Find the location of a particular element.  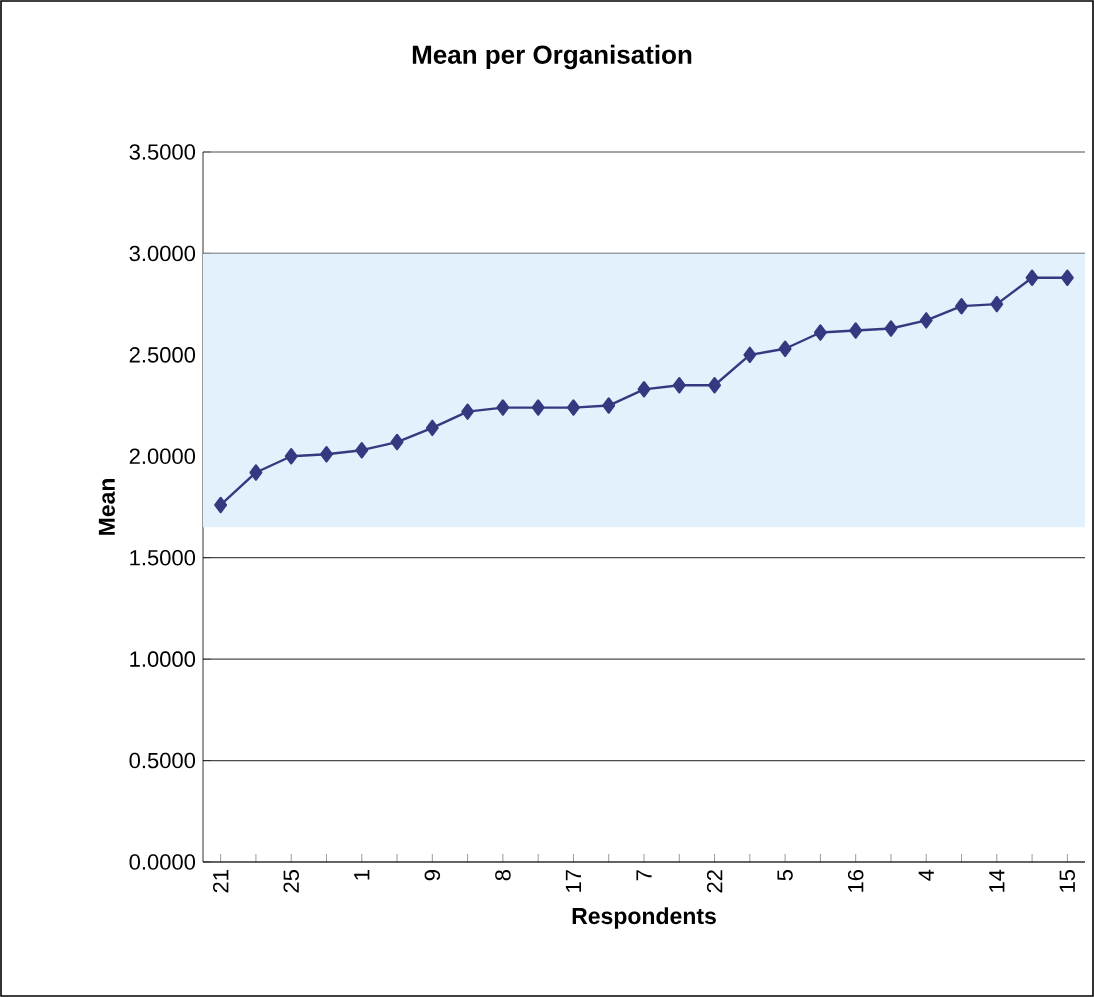

x-tick-label: 25 is located at coordinates (291, 881).